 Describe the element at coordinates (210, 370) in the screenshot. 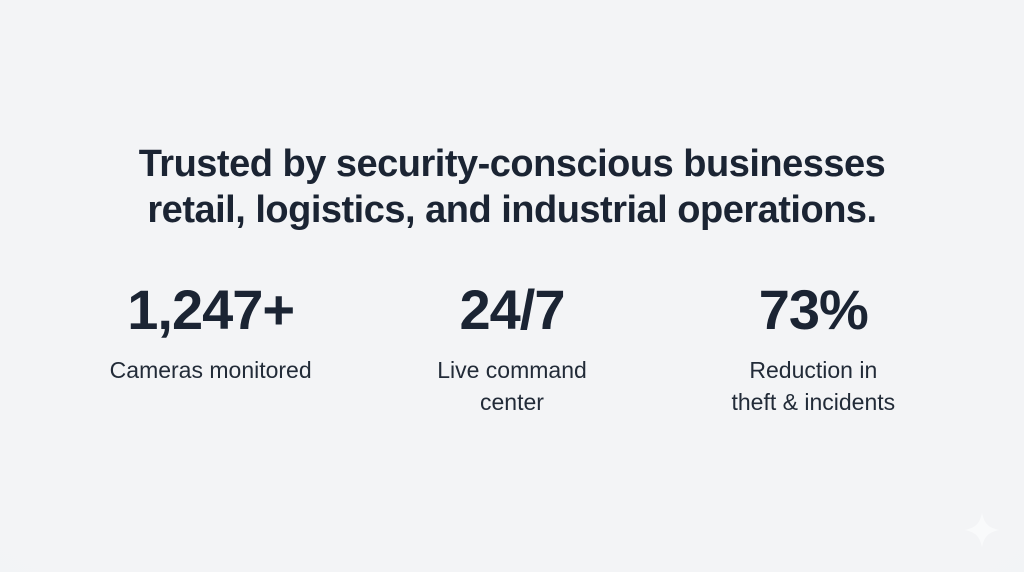

I see `stat-label: Cameras monitored` at that location.